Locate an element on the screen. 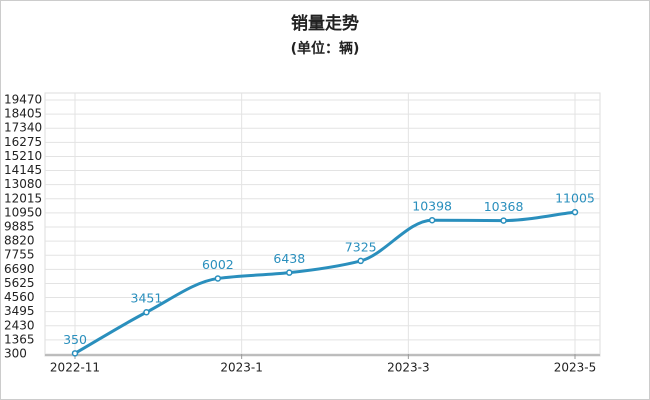 This screenshot has height=400, width=650. y-tick-label: 19470 is located at coordinates (23, 100).